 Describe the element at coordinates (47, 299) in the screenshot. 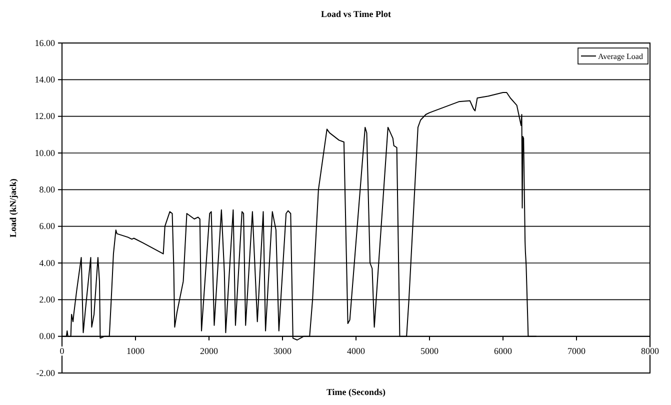

I see `y-tick-label: 2.00` at that location.